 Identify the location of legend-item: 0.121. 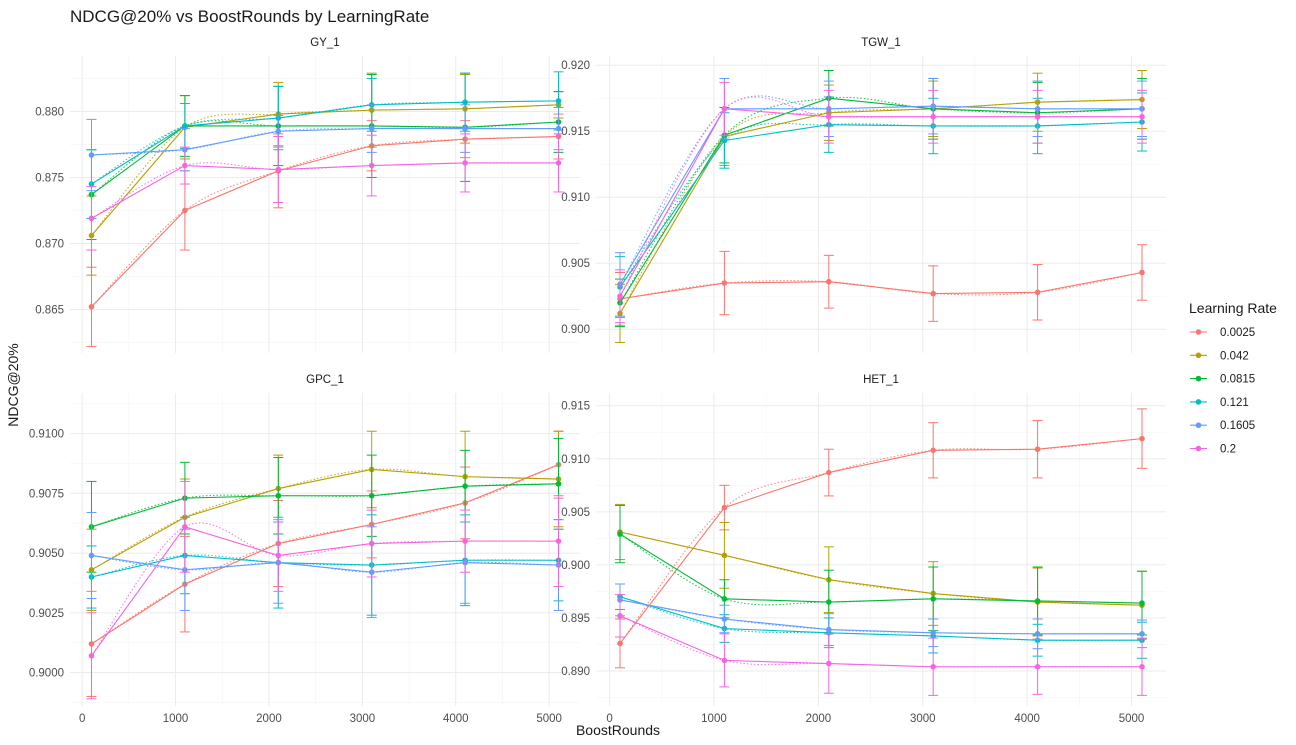
(1219, 403).